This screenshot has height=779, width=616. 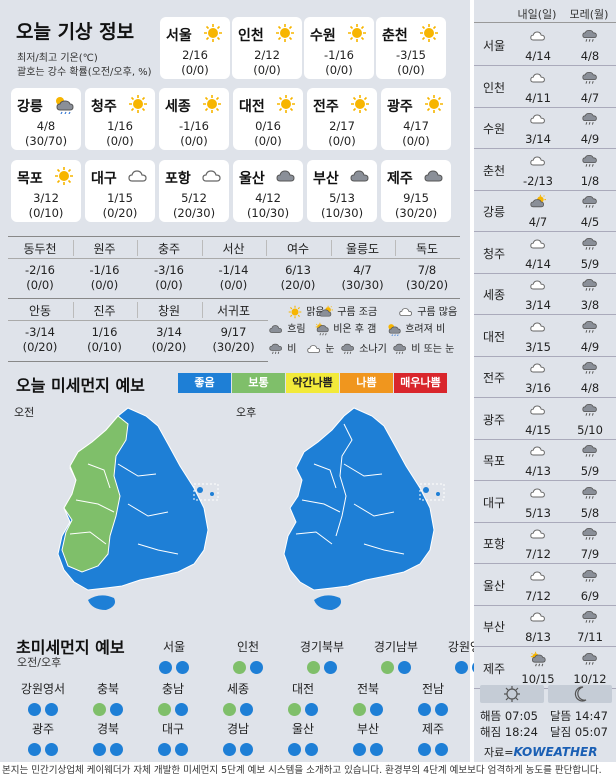 I want to click on forecast-day2: 4/9, so click(x=590, y=128).